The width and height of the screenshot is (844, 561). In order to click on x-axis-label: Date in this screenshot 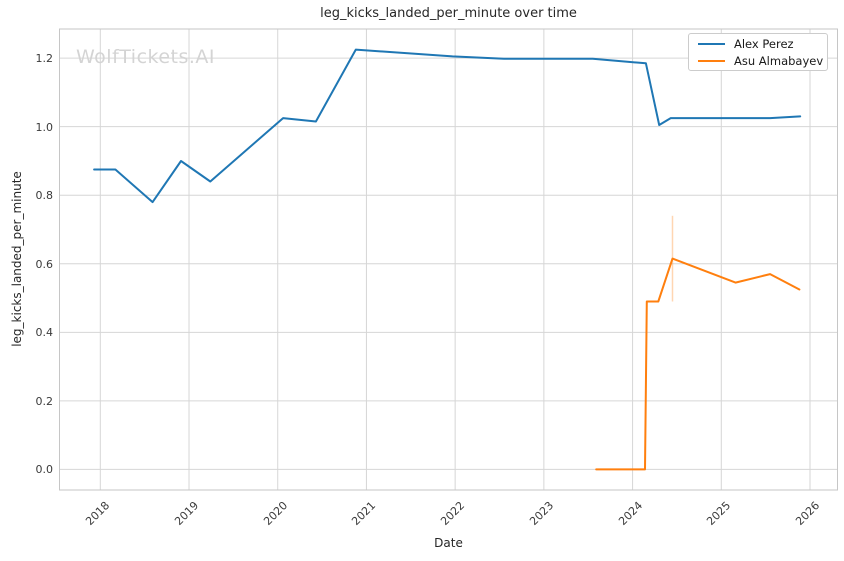, I will do `click(448, 543)`.